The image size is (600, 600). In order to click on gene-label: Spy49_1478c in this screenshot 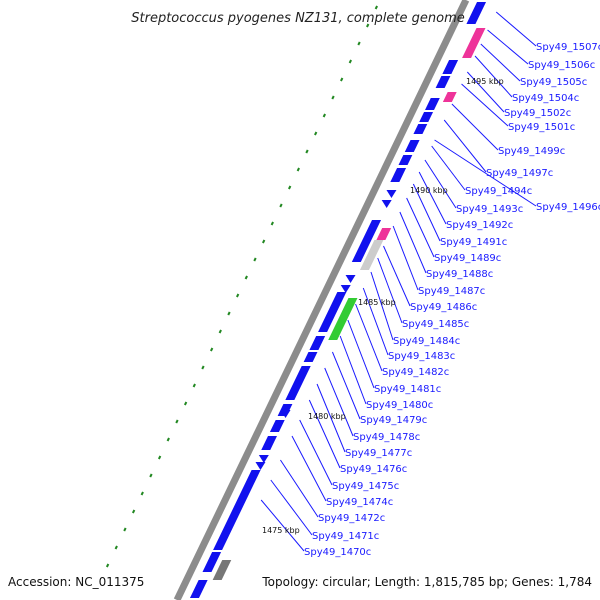, I will do `click(386, 437)`.